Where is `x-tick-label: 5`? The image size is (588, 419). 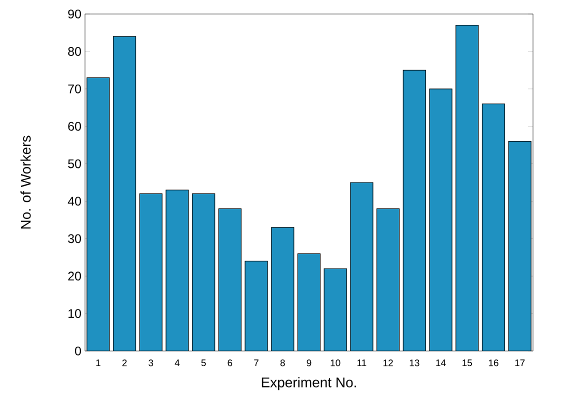 x-tick-label: 5 is located at coordinates (203, 363).